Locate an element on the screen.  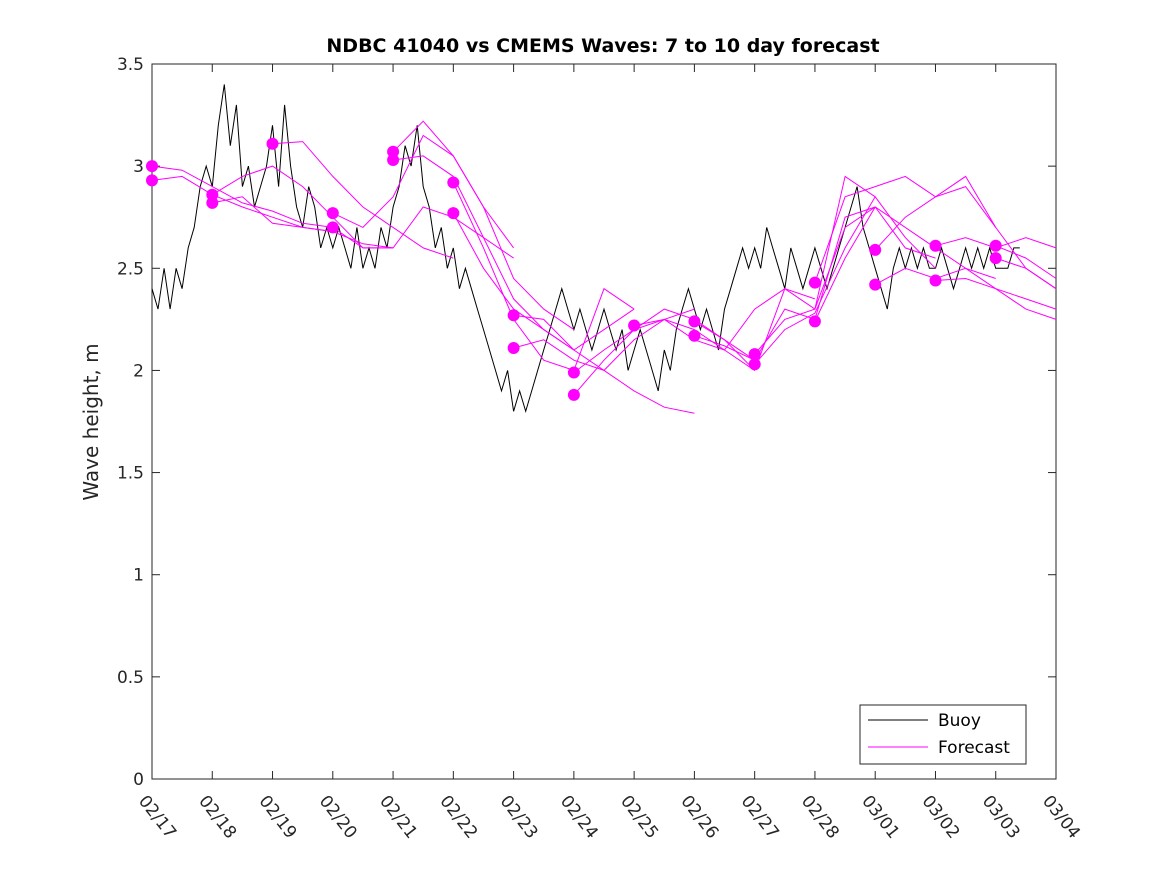
legend-label-buoy: Buoy is located at coordinates (959, 721).